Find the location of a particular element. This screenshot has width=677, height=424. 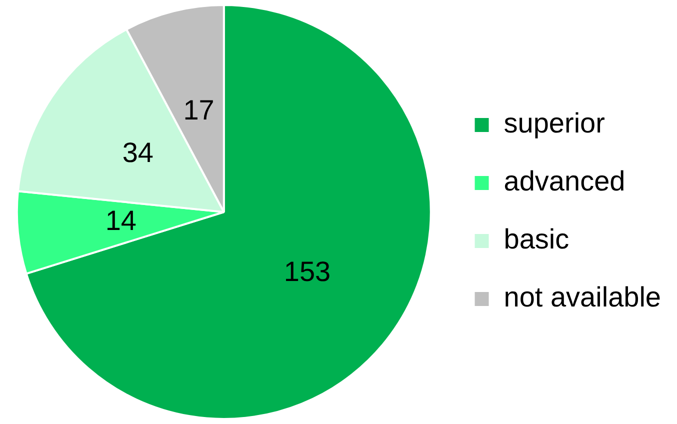

data-label: 34 is located at coordinates (138, 152).